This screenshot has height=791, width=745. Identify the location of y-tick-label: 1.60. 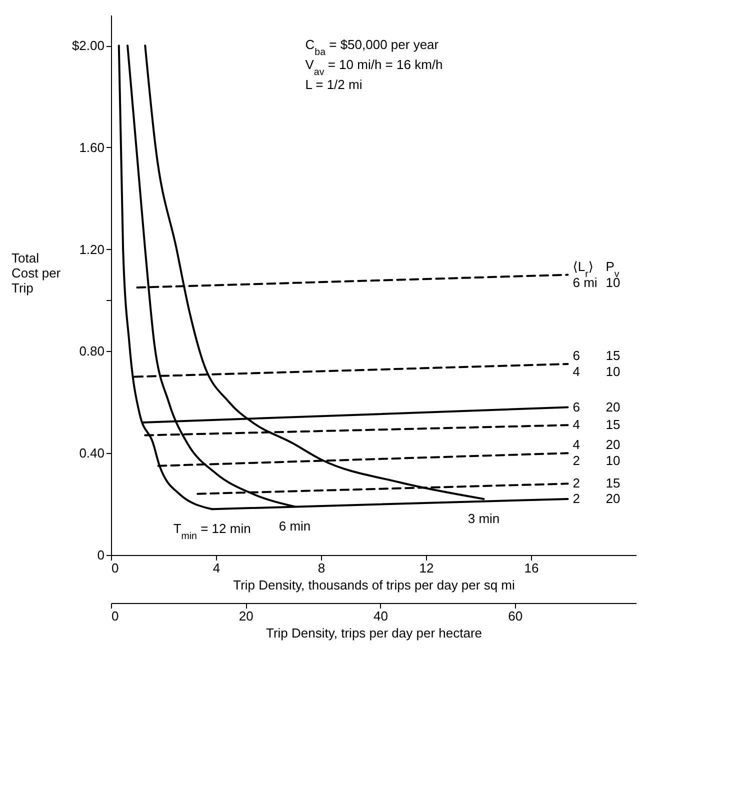
(91, 147).